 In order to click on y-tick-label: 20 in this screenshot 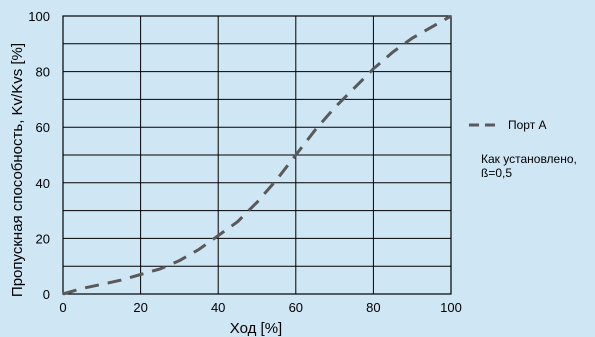, I will do `click(43, 238)`.